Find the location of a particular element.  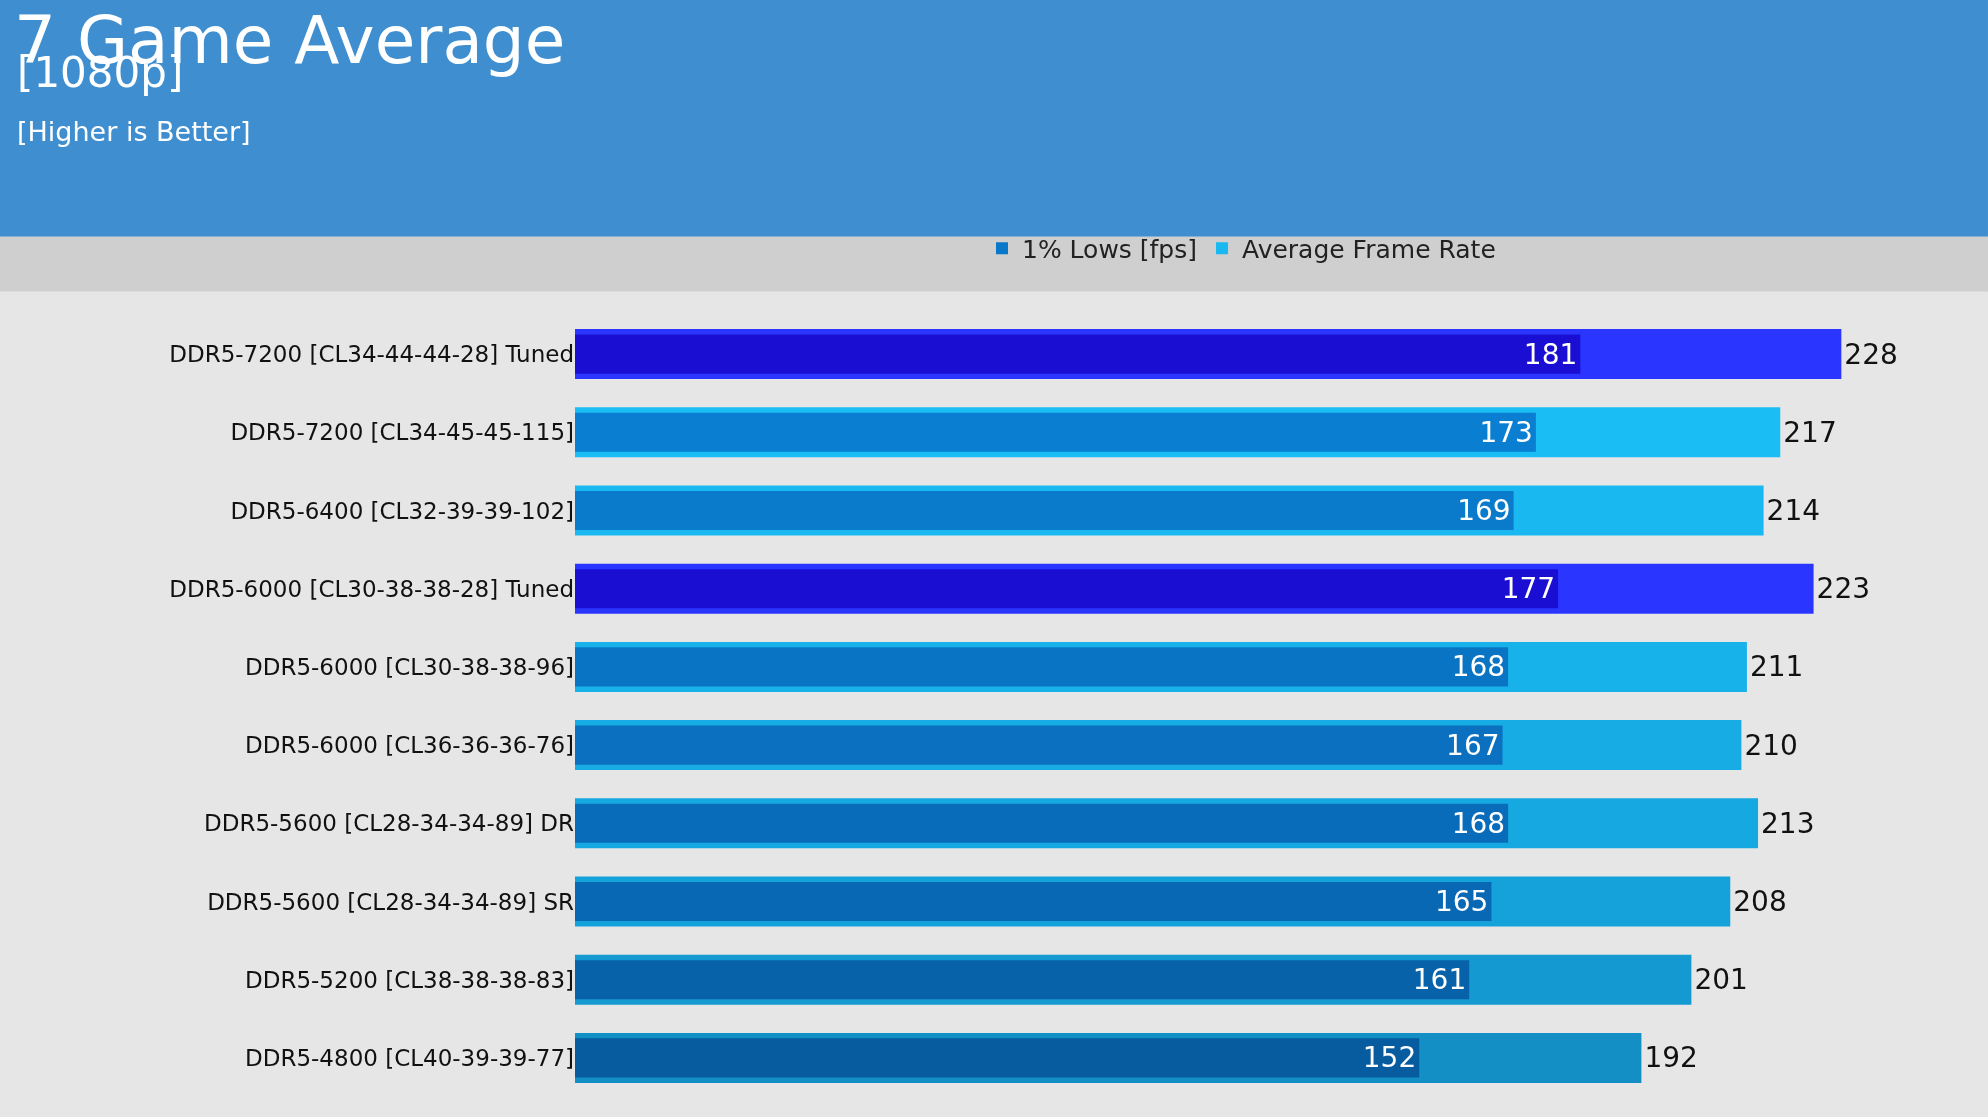

y-tick-label: DDR5-6000 [CL36-36-36-76] is located at coordinates (409, 745).